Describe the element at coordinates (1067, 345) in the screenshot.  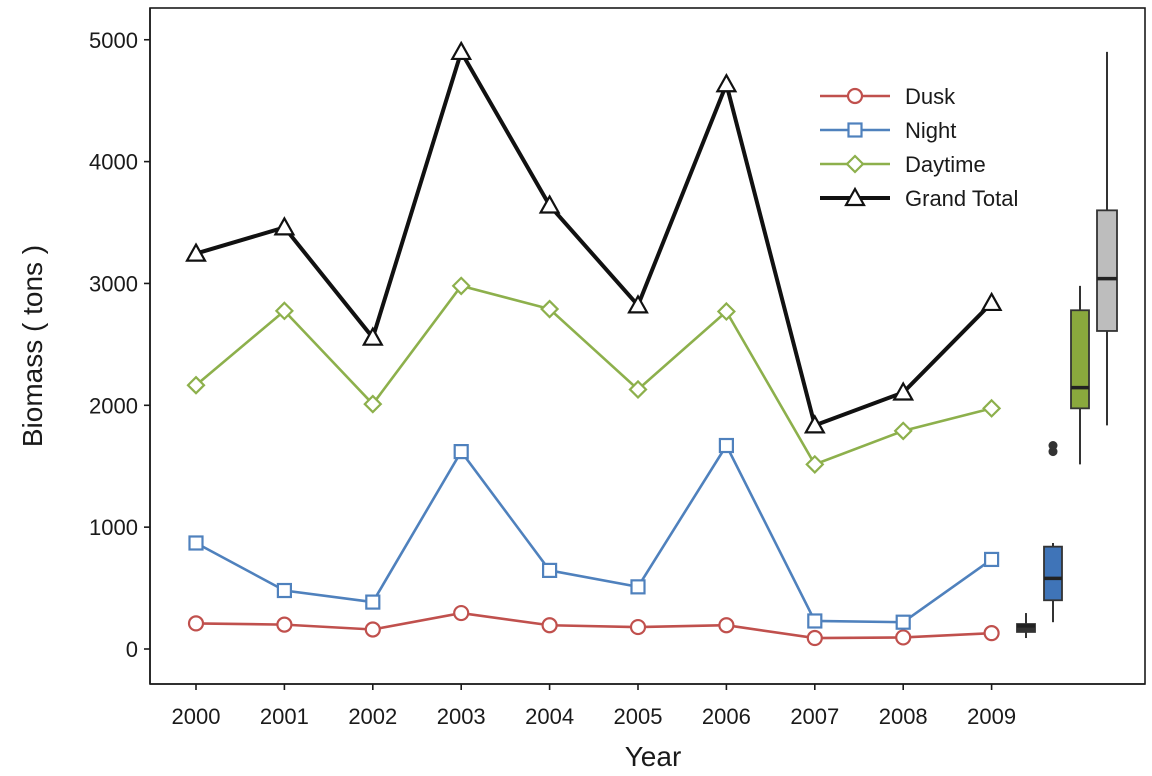
I see `boxplot-layer` at that location.